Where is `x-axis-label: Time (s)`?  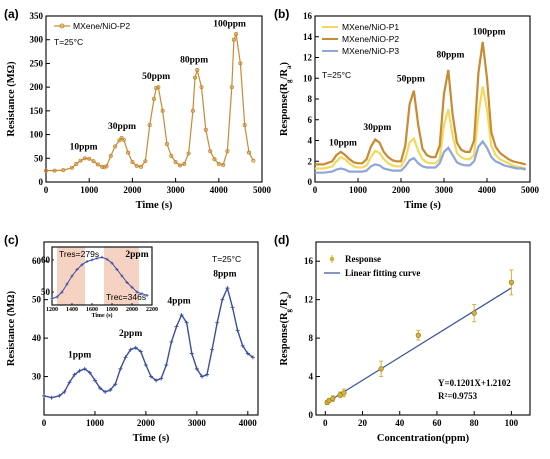 x-axis-label: Time (s) is located at coordinates (151, 438).